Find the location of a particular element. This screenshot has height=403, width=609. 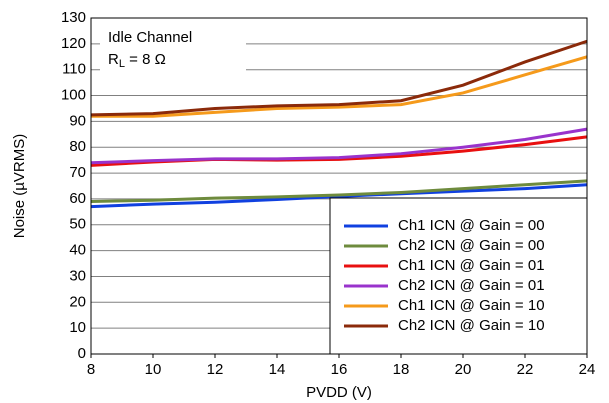

x-tick-label: 18 is located at coordinates (401, 369).